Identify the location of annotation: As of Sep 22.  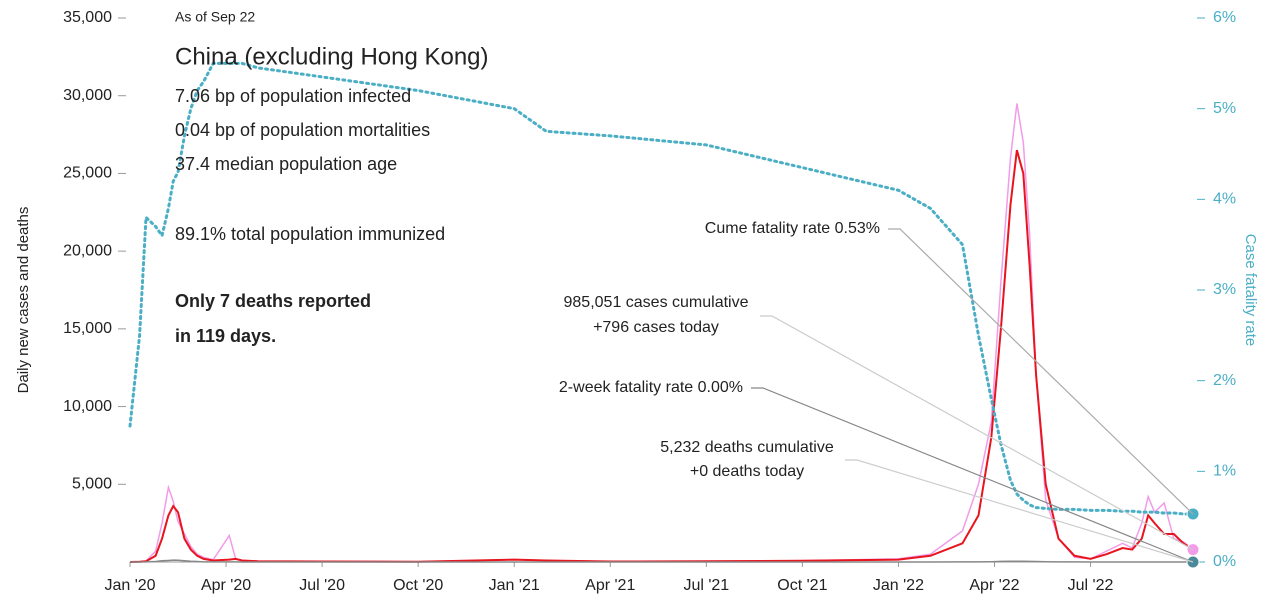
(215, 17).